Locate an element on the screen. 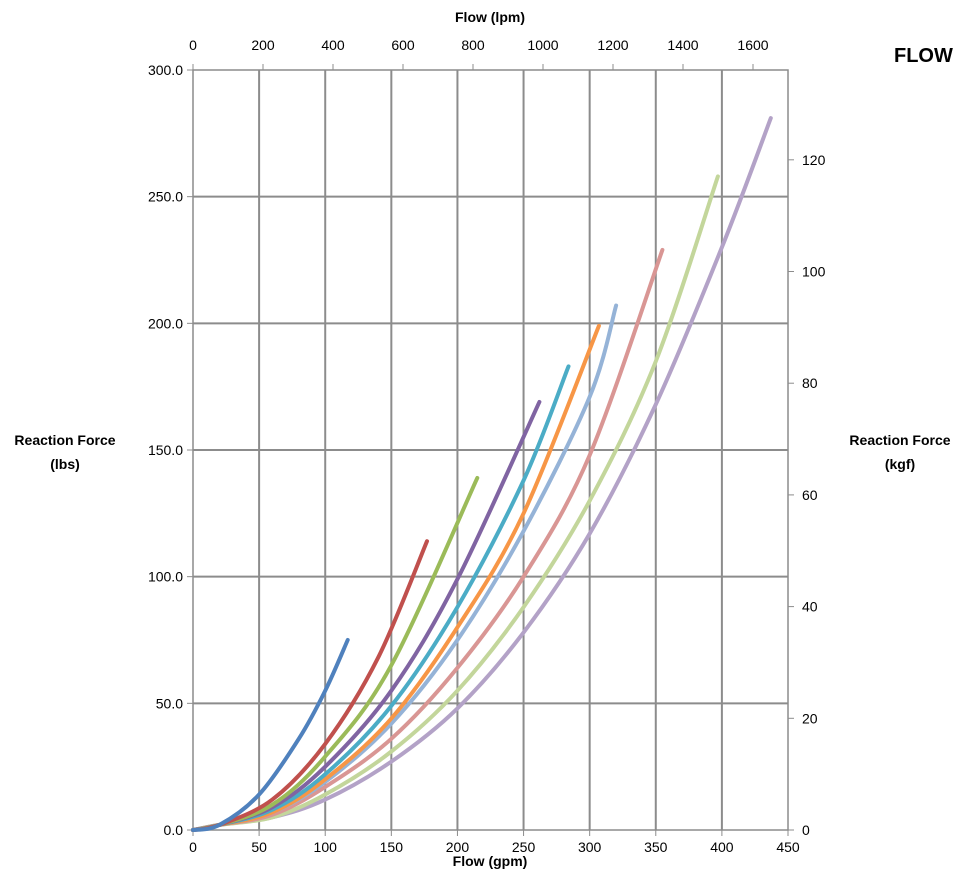  y2-axis-title-line1: Reaction Force is located at coordinates (899, 440).